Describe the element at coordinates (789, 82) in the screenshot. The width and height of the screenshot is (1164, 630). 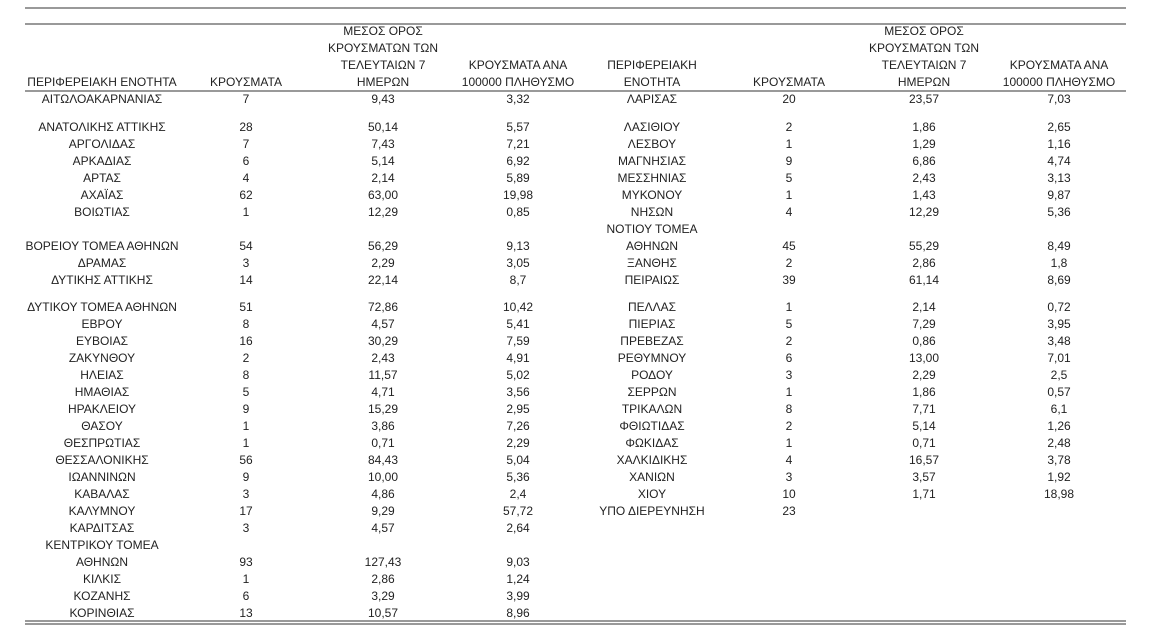
I see `header-cases: ΚΡΟΥΣΜΑΤΑ` at that location.